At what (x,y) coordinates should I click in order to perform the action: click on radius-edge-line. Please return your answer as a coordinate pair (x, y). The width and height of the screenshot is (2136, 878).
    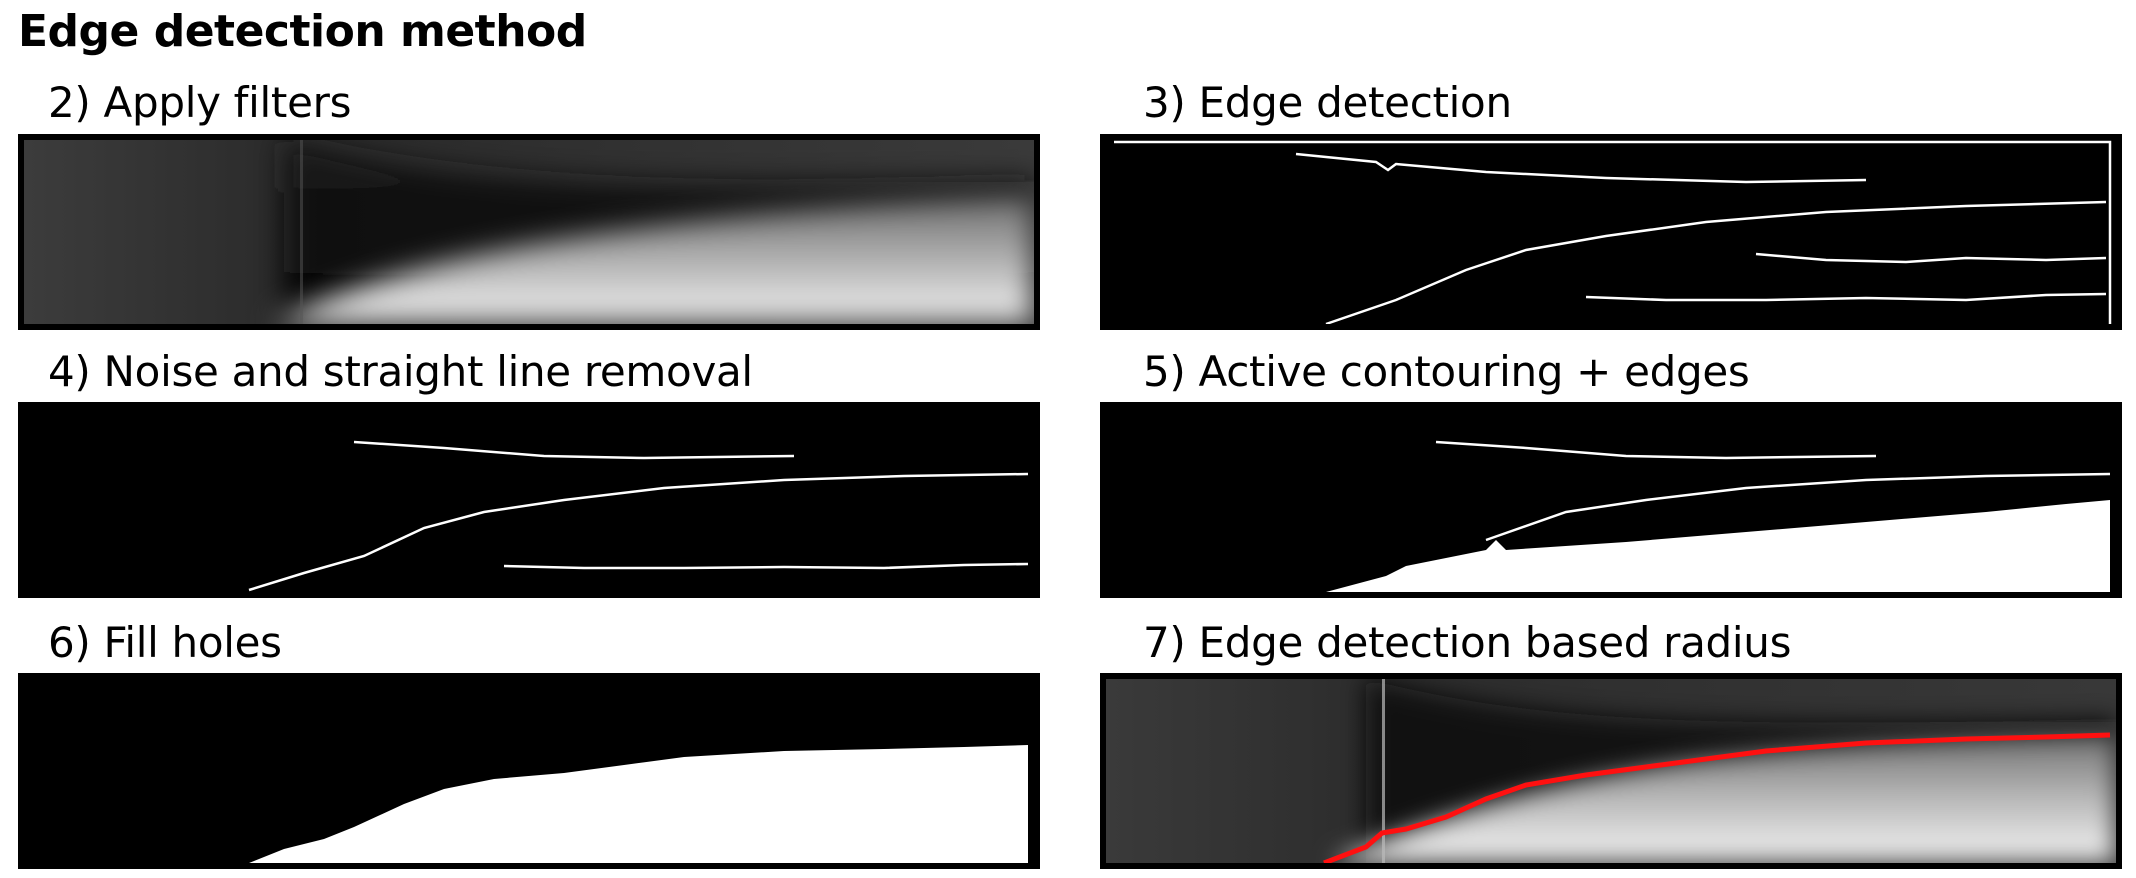
    Looking at the image, I should click on (1717, 797).